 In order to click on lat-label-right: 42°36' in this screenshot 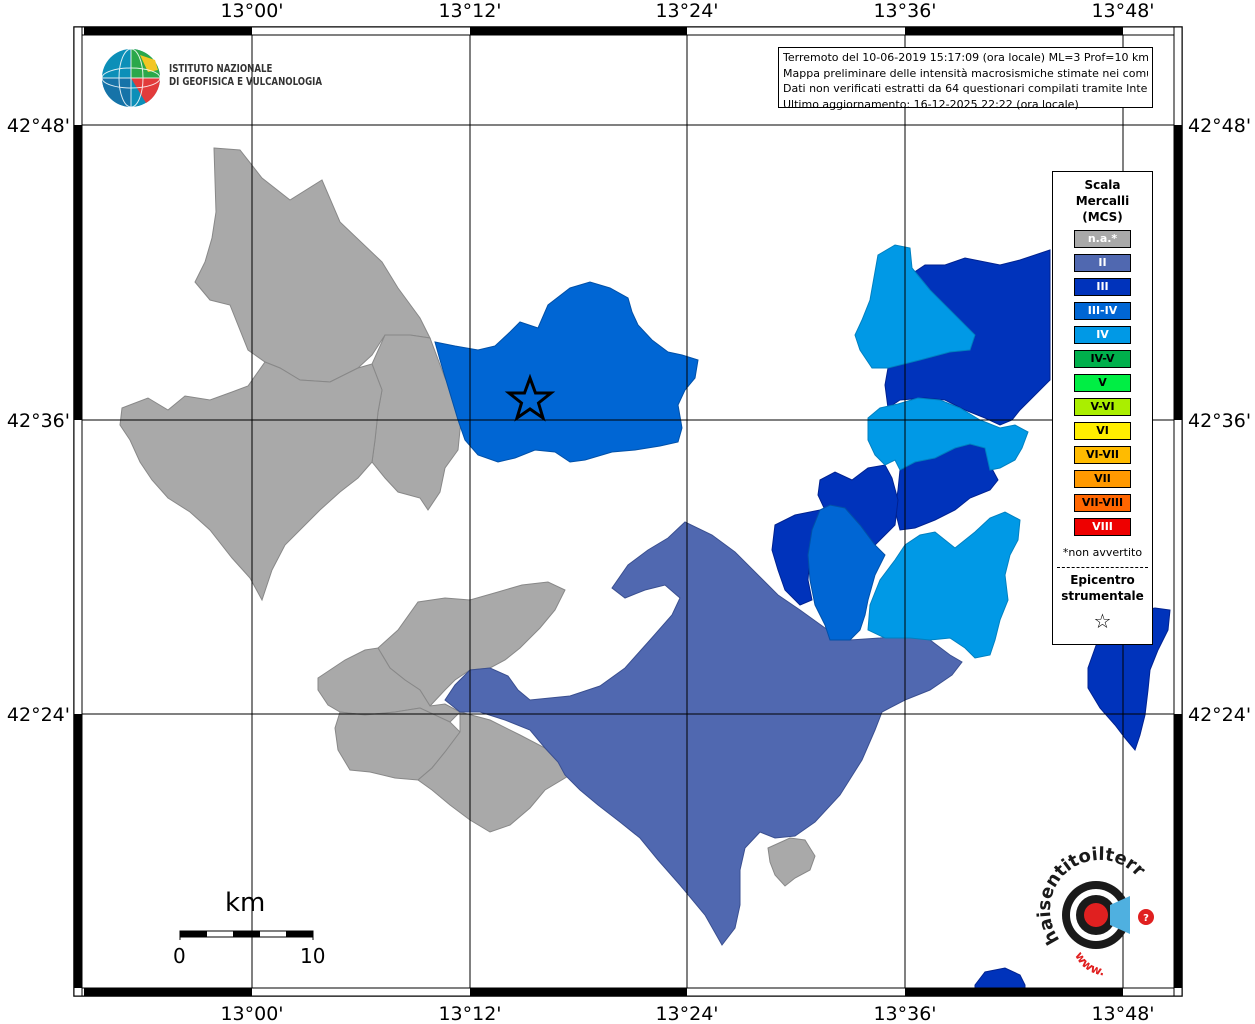, I will do `click(1219, 421)`.